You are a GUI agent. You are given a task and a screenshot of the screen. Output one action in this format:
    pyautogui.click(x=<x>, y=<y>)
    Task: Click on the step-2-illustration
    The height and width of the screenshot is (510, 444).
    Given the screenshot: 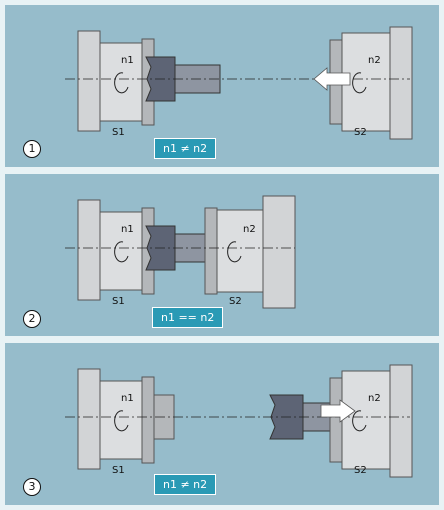 What is the action you would take?
    pyautogui.click(x=180, y=252)
    